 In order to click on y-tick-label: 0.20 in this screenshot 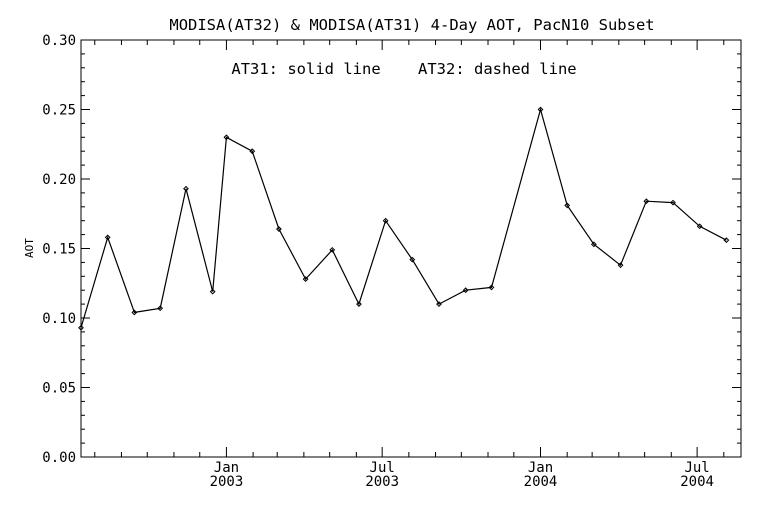, I will do `click(59, 180)`.